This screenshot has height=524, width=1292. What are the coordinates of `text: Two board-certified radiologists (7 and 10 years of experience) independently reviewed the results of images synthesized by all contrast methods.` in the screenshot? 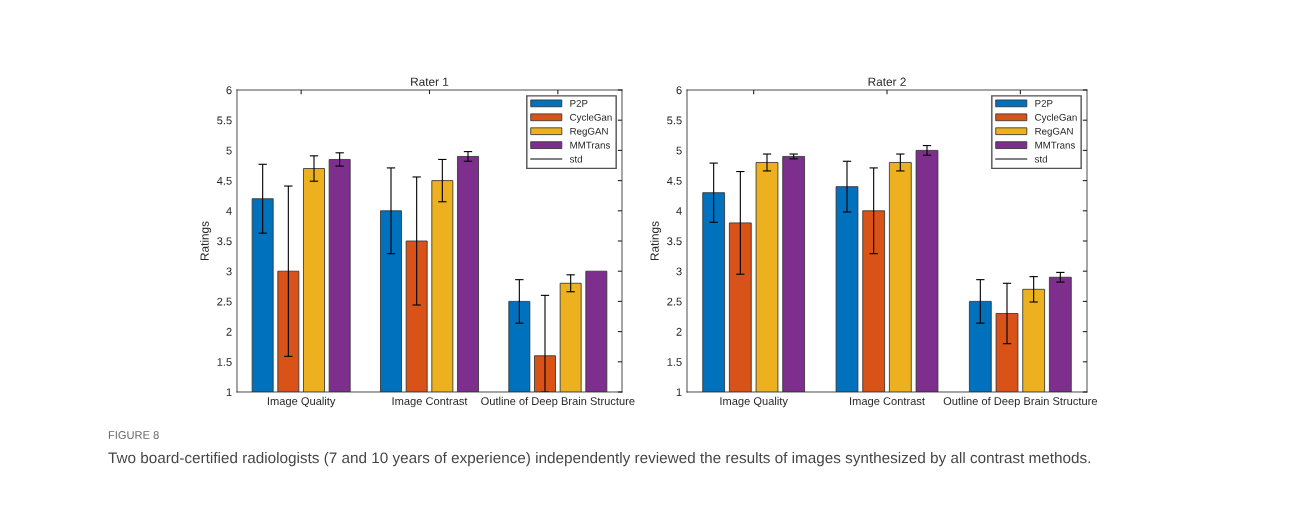 It's located at (599, 459).